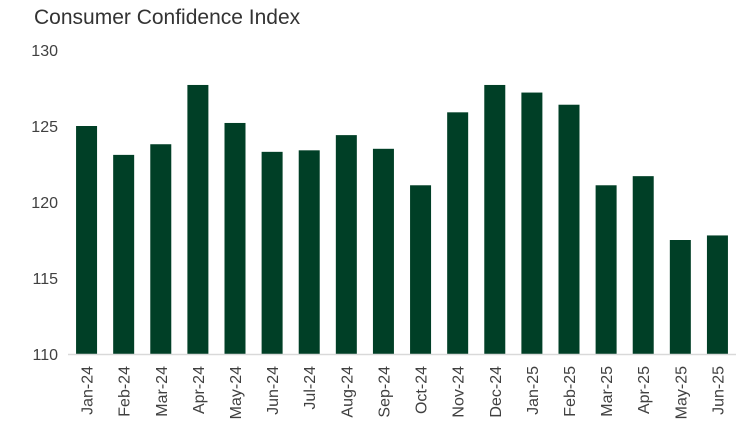 This screenshot has height=443, width=750. I want to click on x-tick-label: Apr-24, so click(199, 390).